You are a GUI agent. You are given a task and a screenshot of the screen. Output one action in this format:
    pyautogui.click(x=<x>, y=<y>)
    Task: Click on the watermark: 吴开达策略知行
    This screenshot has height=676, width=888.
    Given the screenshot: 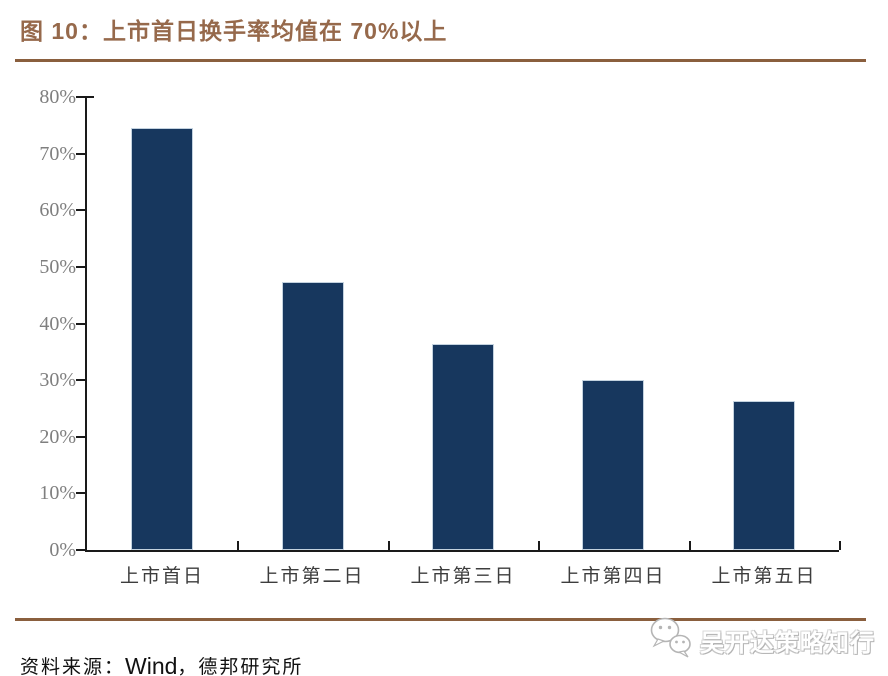 What is the action you would take?
    pyautogui.click(x=763, y=640)
    